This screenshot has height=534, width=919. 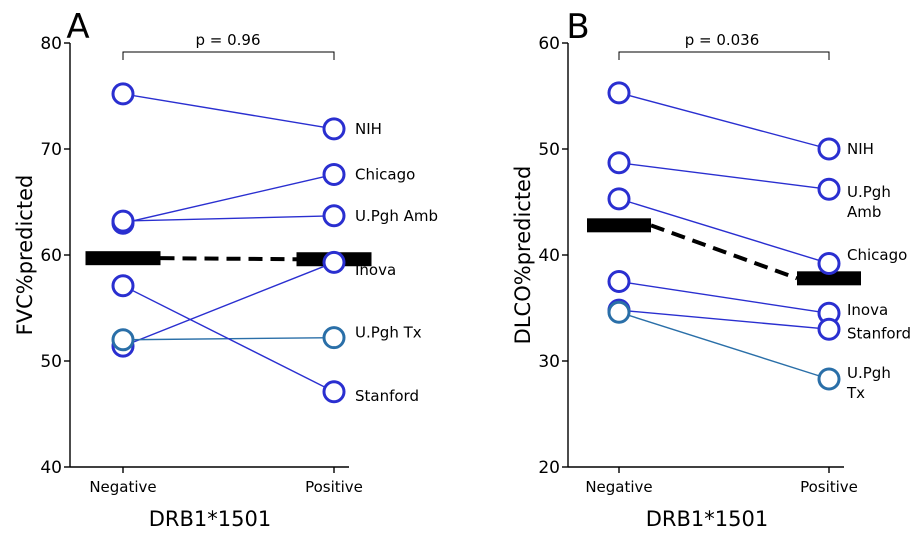 What do you see at coordinates (25, 255) in the screenshot?
I see `y-axis-title: FVC%predicted` at bounding box center [25, 255].